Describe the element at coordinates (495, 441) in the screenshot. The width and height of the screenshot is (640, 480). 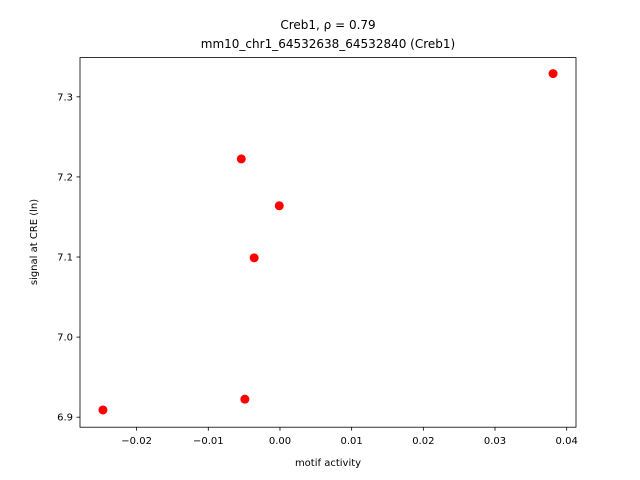
I see `x-tick-label: 0.03` at that location.